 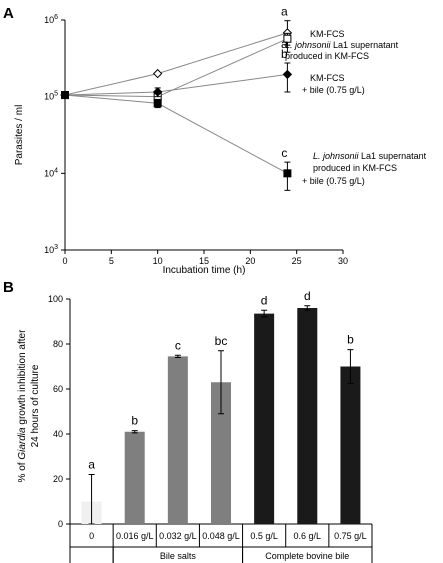 What do you see at coordinates (56, 170) in the screenshot?
I see `panel-a-y-tick-exponent: 4` at bounding box center [56, 170].